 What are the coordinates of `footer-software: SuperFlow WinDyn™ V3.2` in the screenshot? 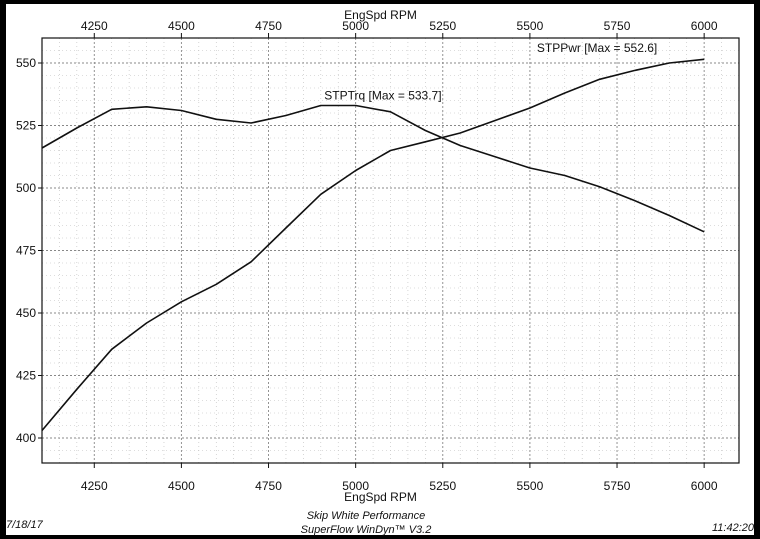 It's located at (366, 530).